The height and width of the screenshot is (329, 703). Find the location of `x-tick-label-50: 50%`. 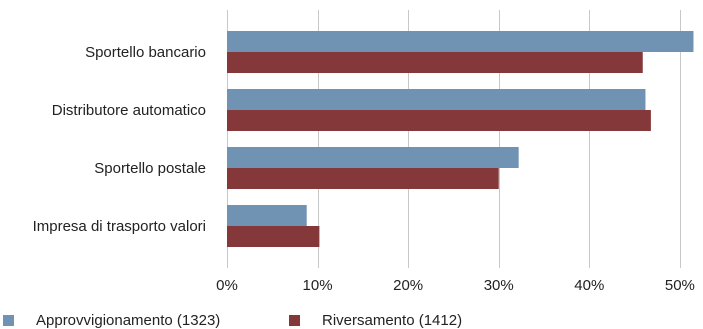

x-tick-label-50: 50% is located at coordinates (680, 285).